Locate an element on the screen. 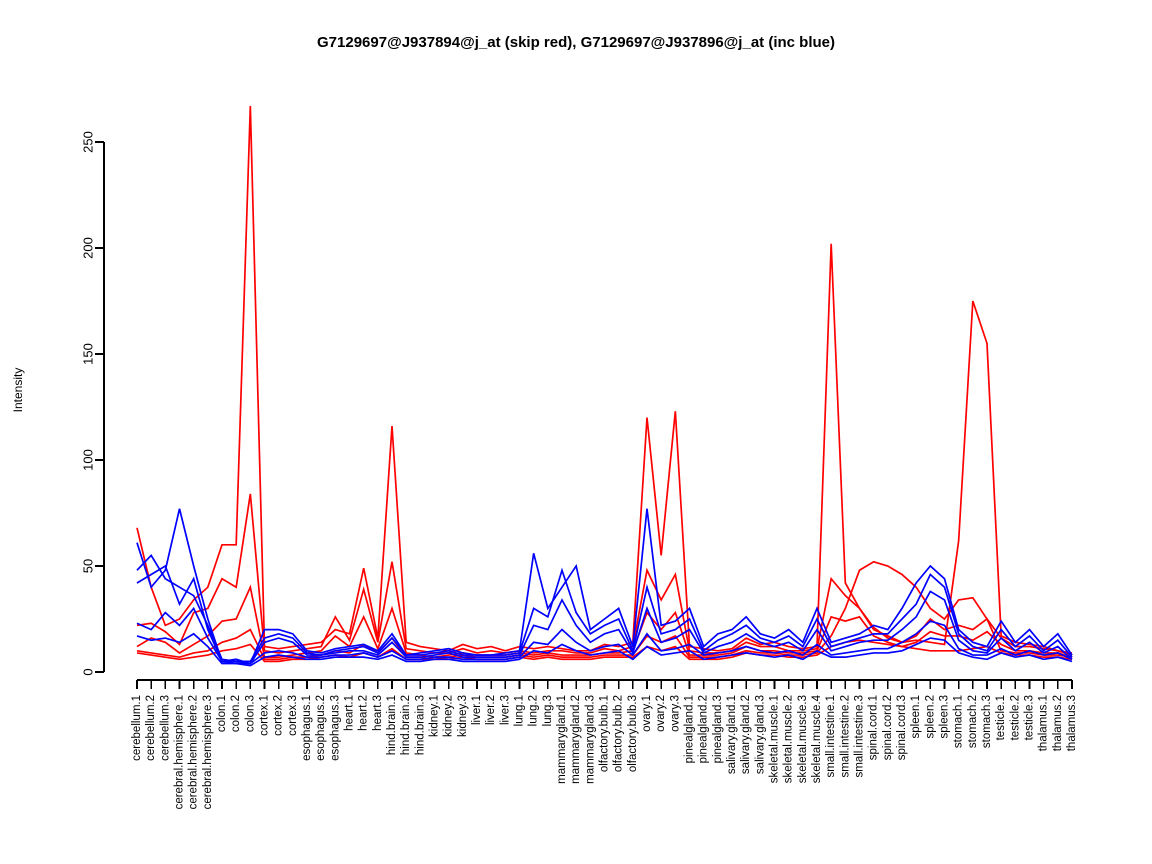 The width and height of the screenshot is (1152, 864). x-tick-label: esophagus.1 is located at coordinates (307, 728).